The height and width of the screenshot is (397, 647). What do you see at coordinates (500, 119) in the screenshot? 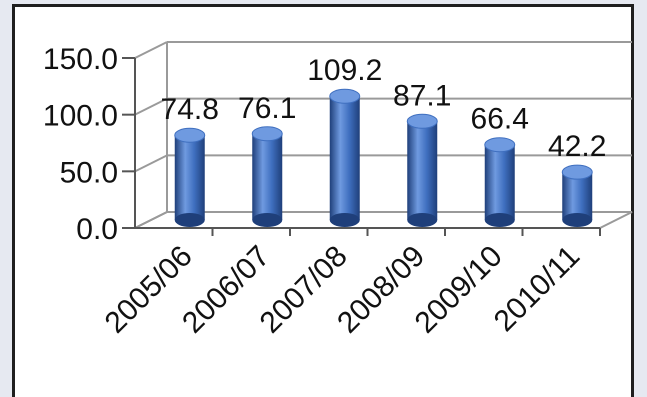
I see `data-label: 66.4` at bounding box center [500, 119].